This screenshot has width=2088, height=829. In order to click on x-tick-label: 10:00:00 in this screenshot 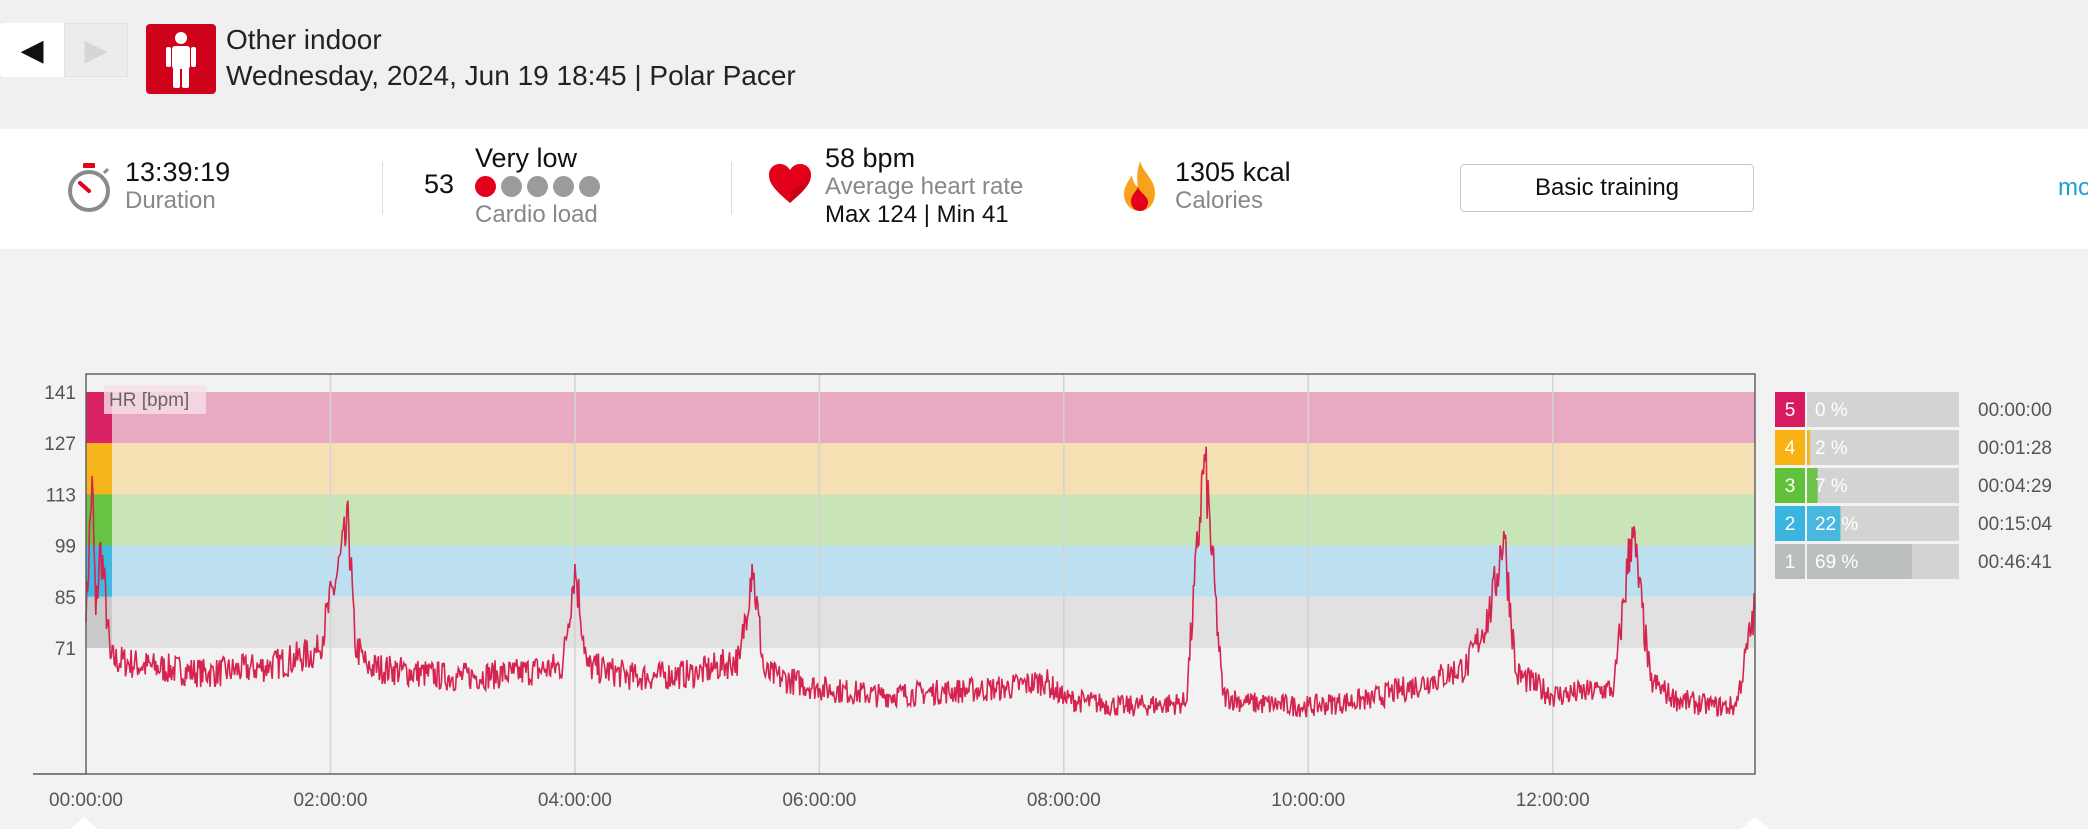, I will do `click(1308, 800)`.